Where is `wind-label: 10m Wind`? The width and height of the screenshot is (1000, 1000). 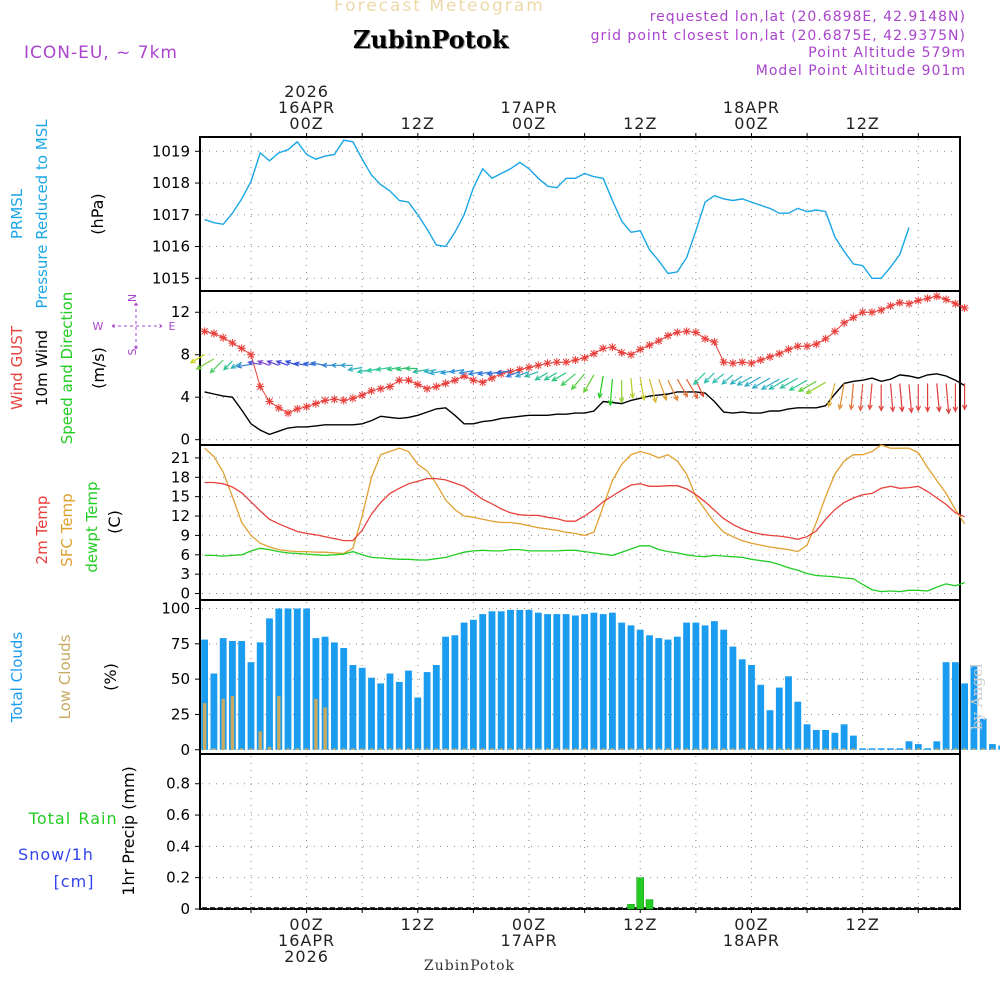
wind-label: 10m Wind is located at coordinates (42, 368).